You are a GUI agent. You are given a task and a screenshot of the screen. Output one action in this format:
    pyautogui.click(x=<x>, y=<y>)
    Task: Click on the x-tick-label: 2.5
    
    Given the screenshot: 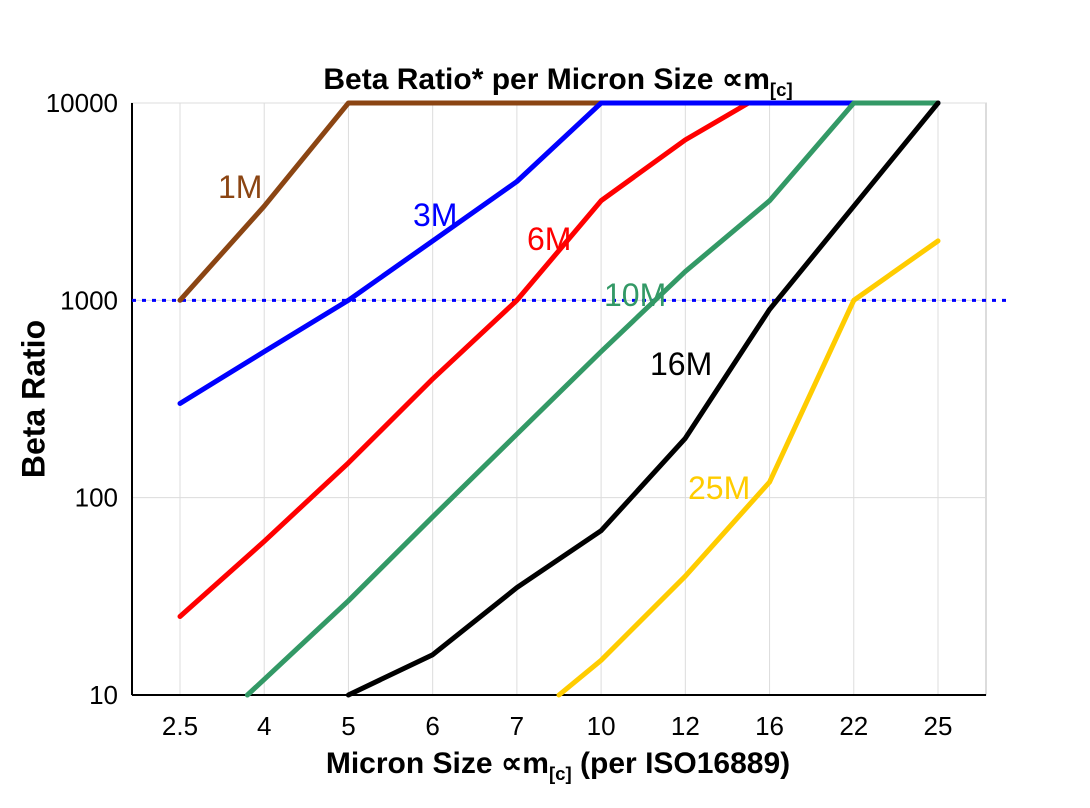 What is the action you would take?
    pyautogui.click(x=180, y=726)
    